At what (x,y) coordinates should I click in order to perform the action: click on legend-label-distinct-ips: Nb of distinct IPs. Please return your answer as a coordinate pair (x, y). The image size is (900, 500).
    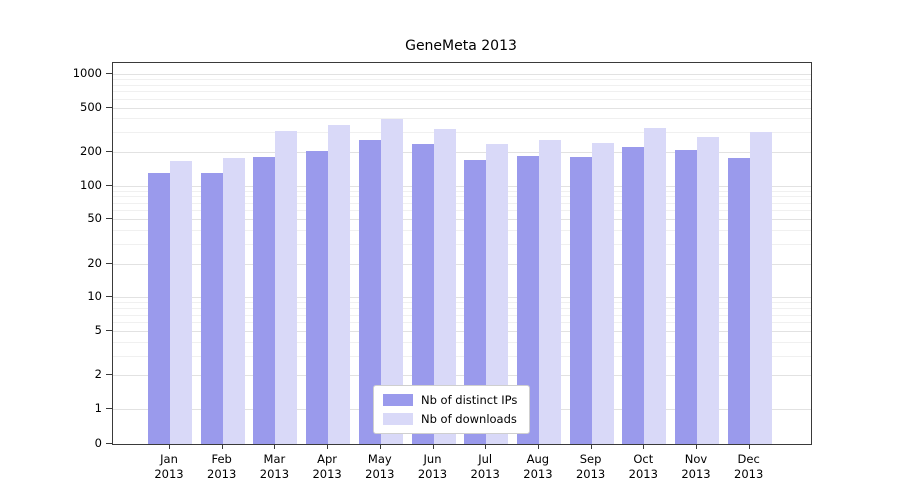
    Looking at the image, I should click on (469, 400).